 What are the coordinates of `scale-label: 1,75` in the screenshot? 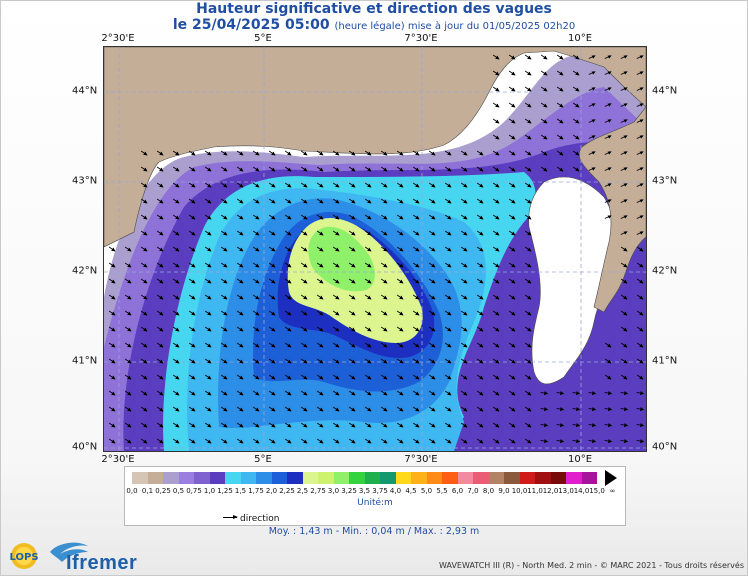 It's located at (256, 491).